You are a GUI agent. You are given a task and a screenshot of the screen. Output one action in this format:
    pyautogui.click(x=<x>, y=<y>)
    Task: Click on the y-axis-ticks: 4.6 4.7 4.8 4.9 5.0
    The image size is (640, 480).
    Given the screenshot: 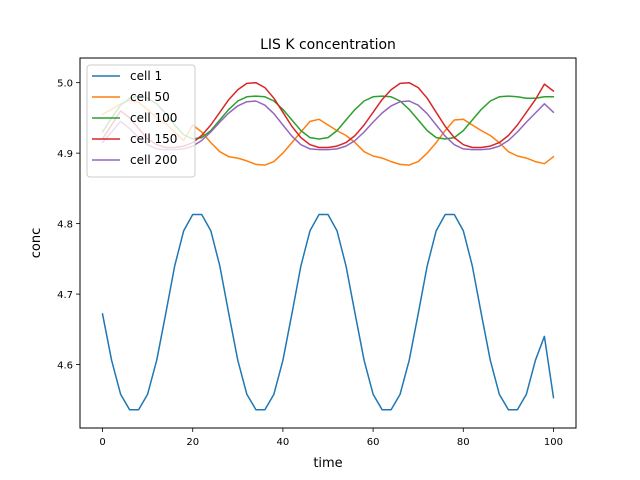 What is the action you would take?
    pyautogui.click(x=68, y=225)
    